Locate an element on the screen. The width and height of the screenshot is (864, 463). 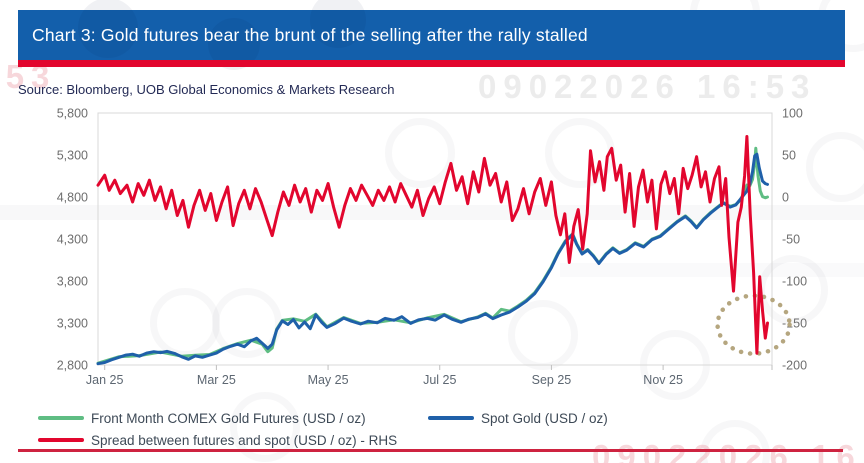
y-left-tick-label: 5,800 is located at coordinates (72, 114).